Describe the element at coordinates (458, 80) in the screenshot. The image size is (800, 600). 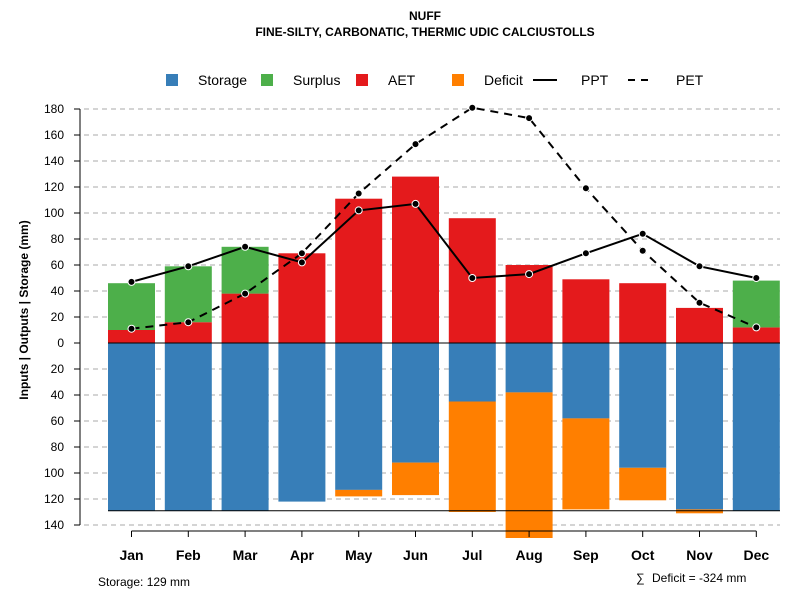
I see `legend-swatch-deficit` at that location.